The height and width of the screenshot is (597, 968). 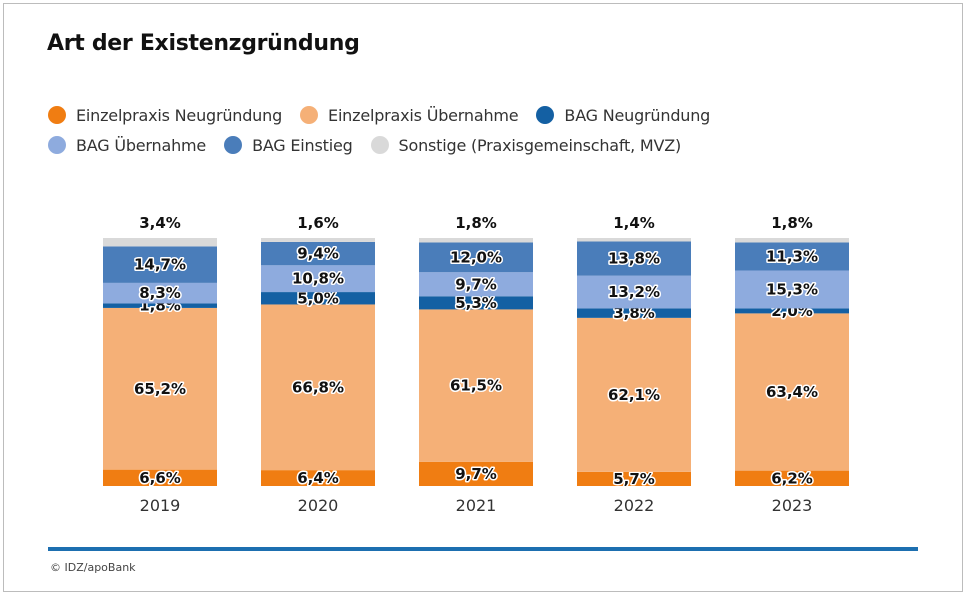 I want to click on data-label-sonstige-praxisgemeinschaft-mvz-2022: 1,4%, so click(x=634, y=223).